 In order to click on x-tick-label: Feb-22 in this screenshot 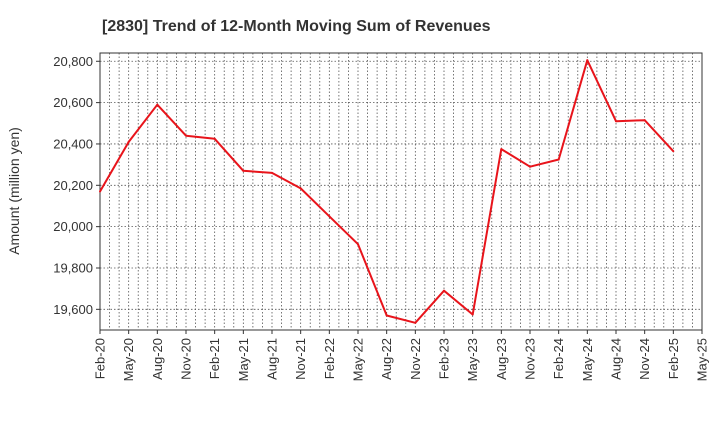, I will do `click(329, 358)`.